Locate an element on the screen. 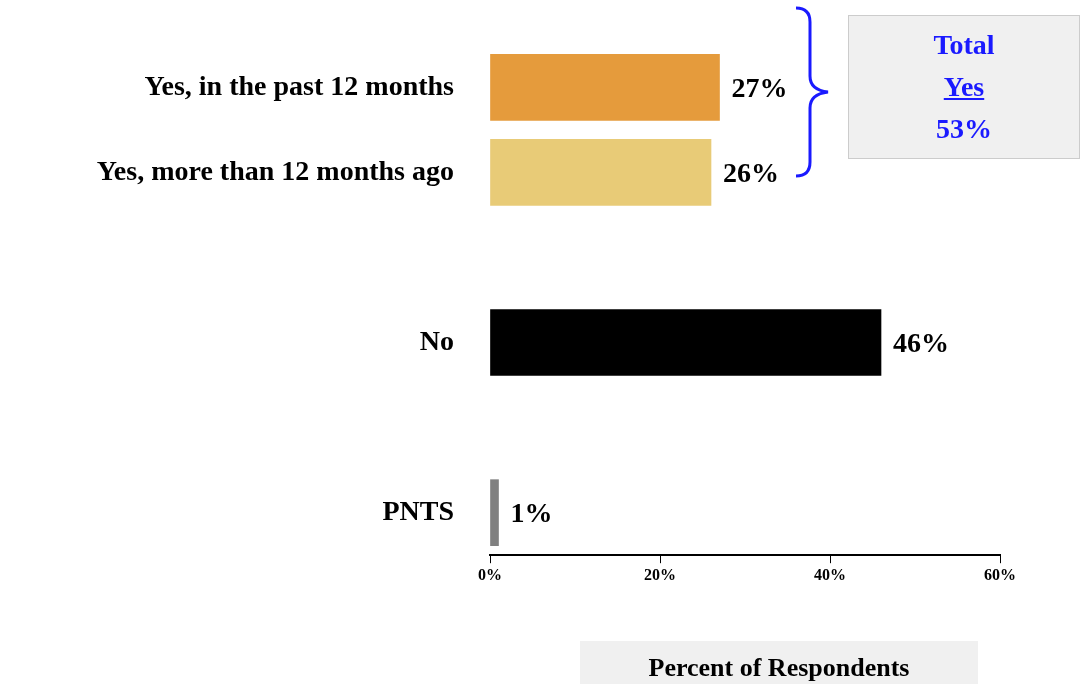 Image resolution: width=1080 pixels, height=684 pixels. y-tick-label: PNTS is located at coordinates (418, 510).